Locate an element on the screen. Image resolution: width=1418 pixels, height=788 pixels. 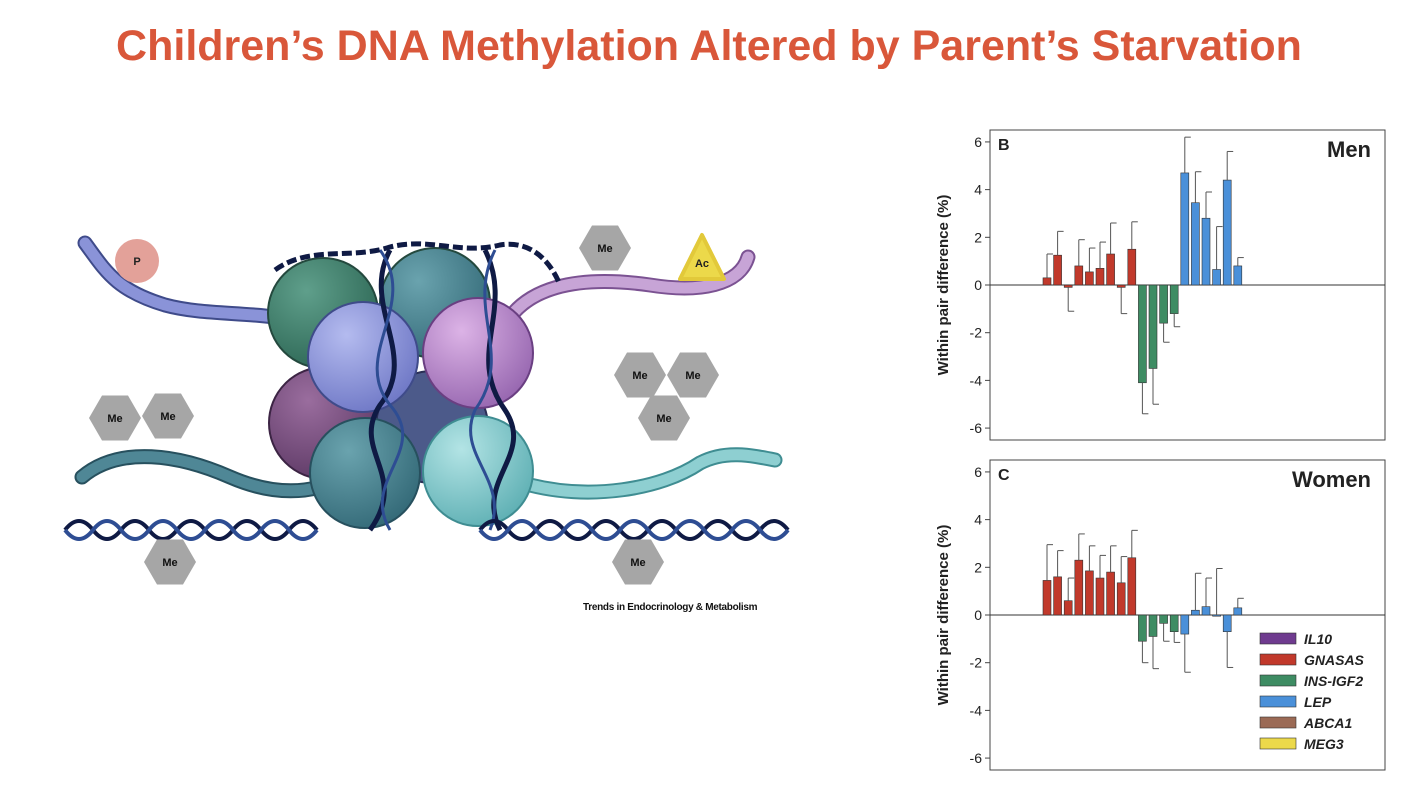
linker-dna-strand-a is located at coordinates (426, 530).